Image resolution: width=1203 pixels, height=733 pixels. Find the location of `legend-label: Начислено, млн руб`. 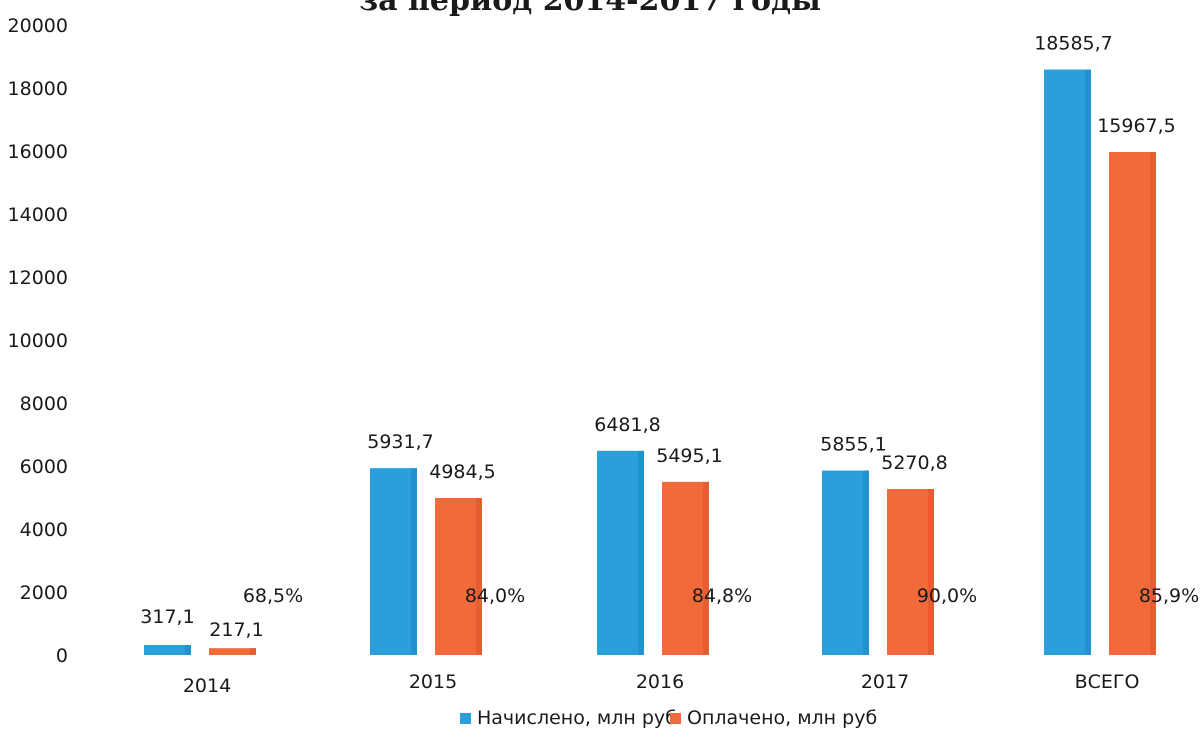

legend-label: Начислено, млн руб is located at coordinates (577, 718).